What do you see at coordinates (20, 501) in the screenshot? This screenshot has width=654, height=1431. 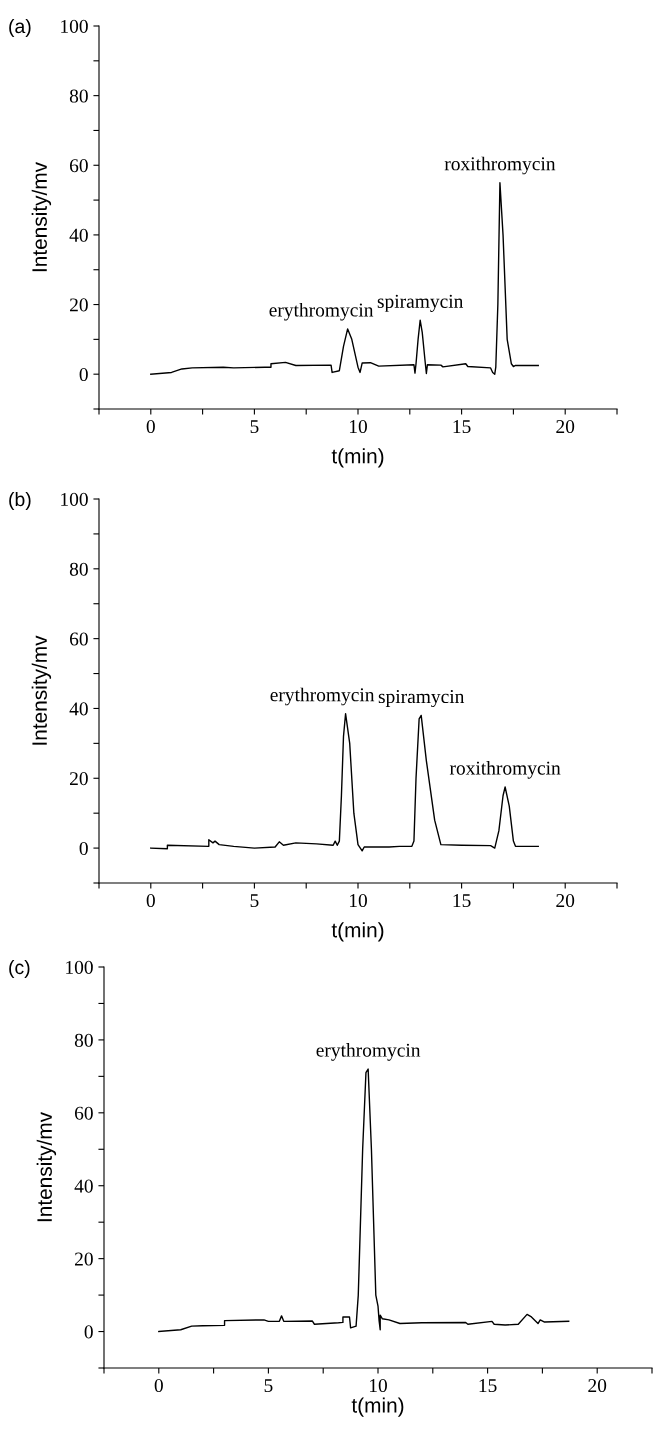 I see `chart-title: (b)` at bounding box center [20, 501].